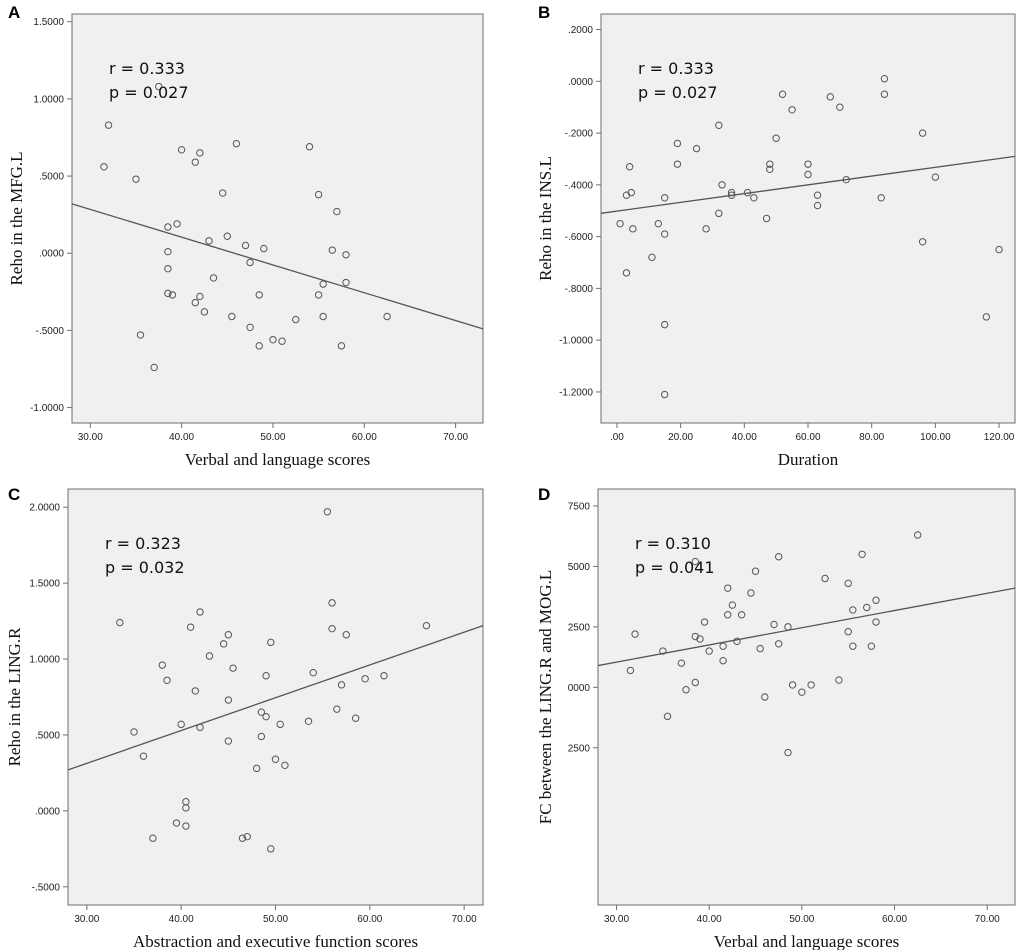 This screenshot has width=1021, height=950. What do you see at coordinates (801, 919) in the screenshot?
I see `panel-d-xtick-label: 50.00` at bounding box center [801, 919].